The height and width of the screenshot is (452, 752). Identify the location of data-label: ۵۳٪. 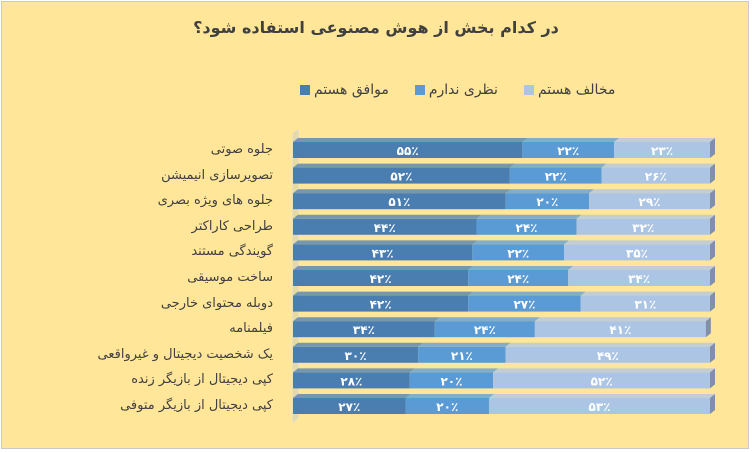
(600, 407).